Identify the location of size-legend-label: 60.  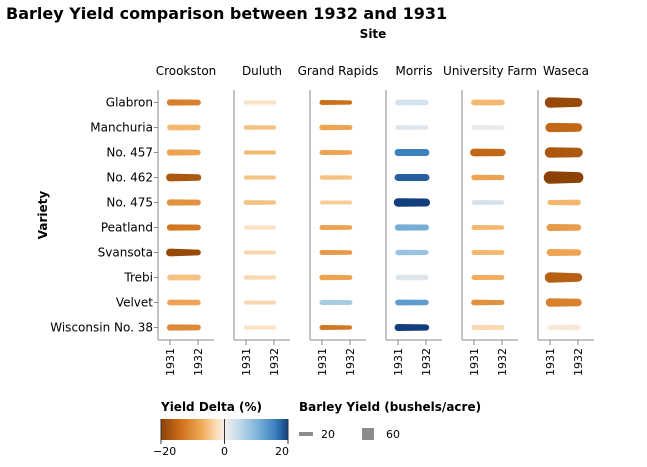
(393, 434).